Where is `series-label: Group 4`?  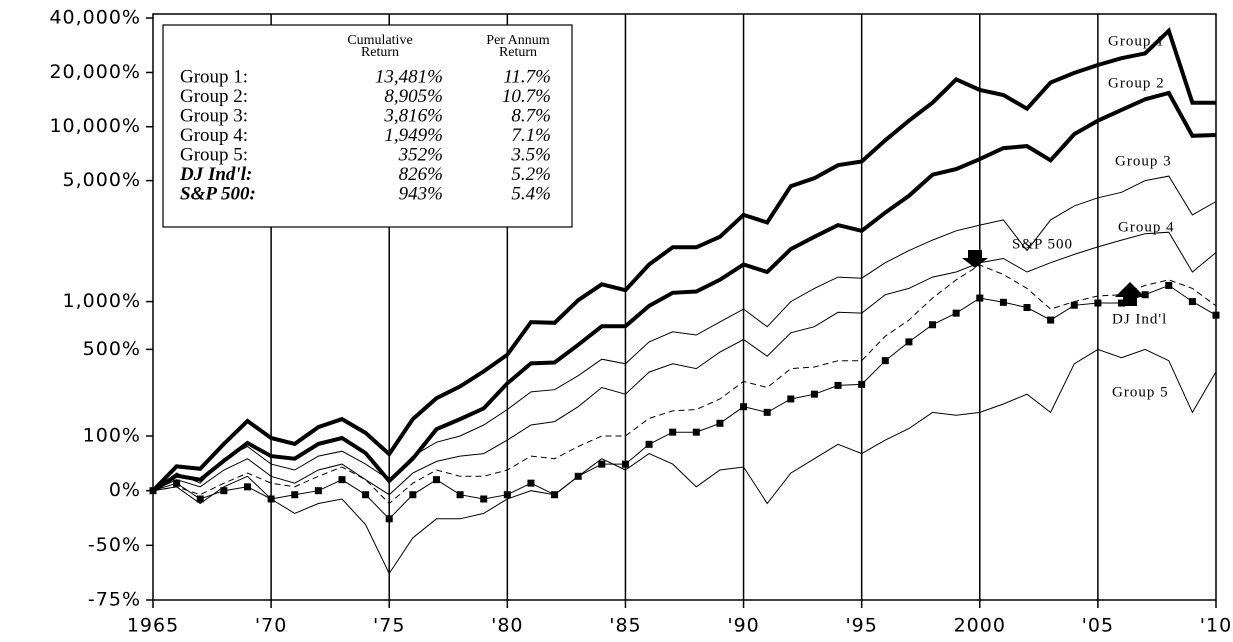
series-label: Group 4 is located at coordinates (1146, 227).